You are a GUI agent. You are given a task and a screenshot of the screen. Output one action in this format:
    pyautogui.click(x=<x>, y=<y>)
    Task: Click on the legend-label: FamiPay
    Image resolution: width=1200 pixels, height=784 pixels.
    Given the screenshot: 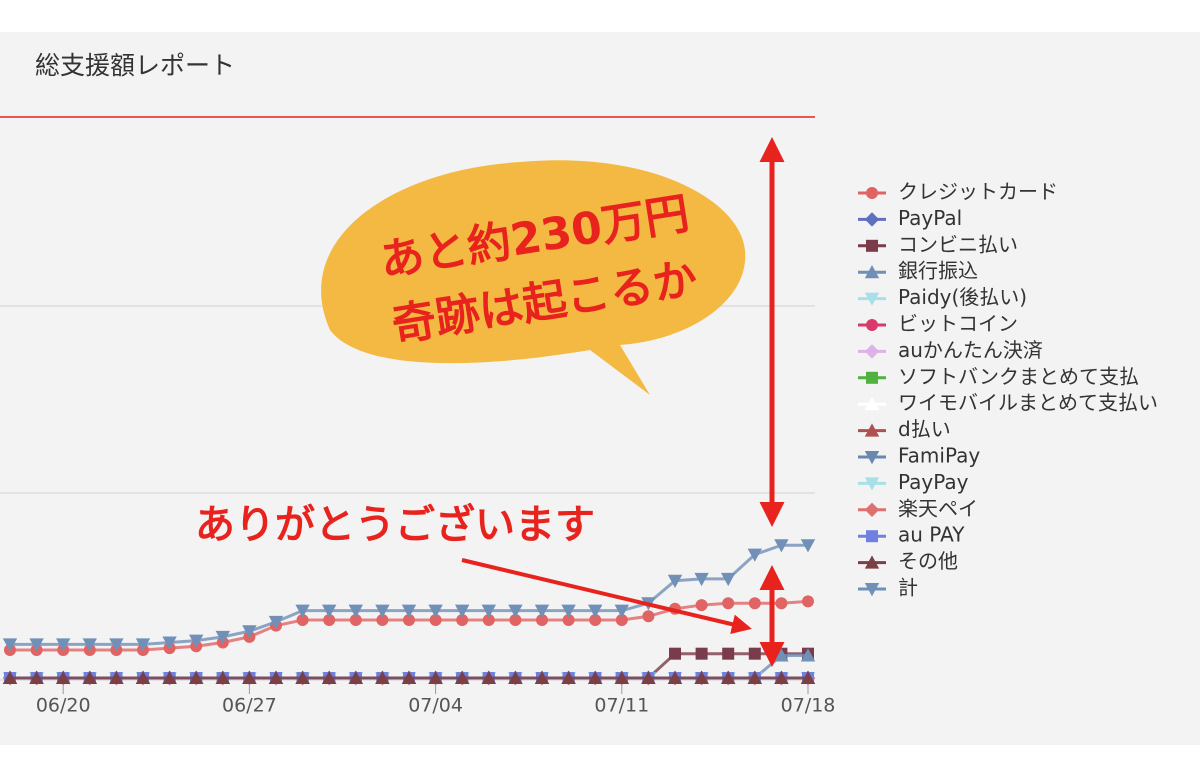 What is the action you would take?
    pyautogui.click(x=939, y=456)
    